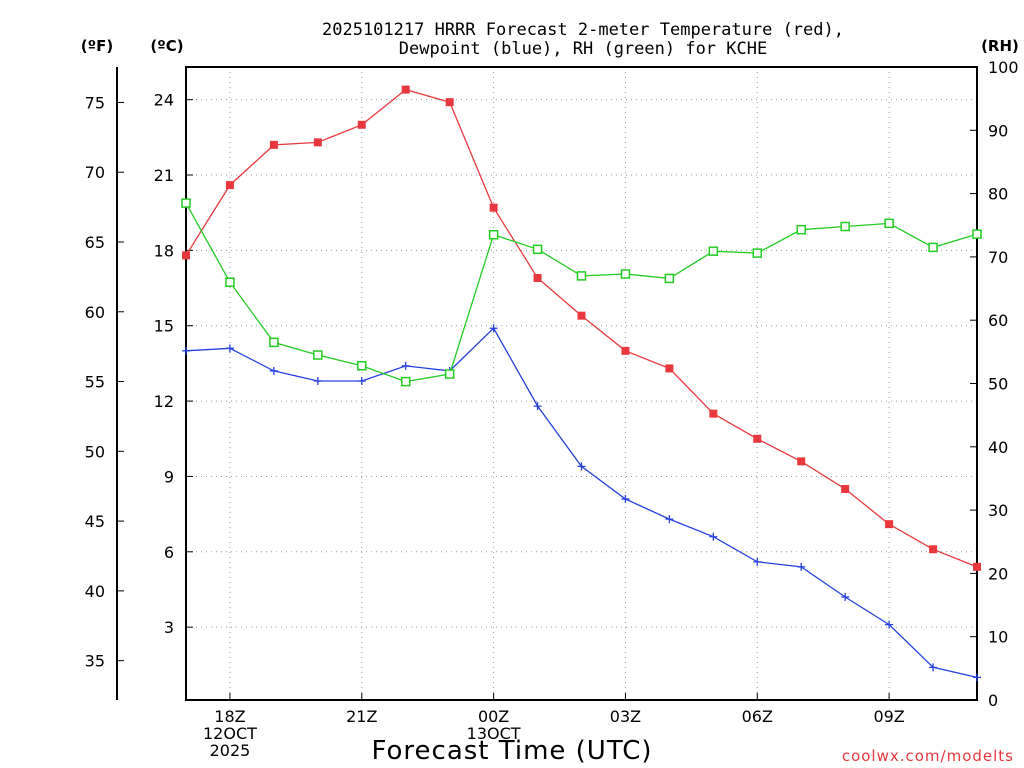 This screenshot has height=768, width=1024. I want to click on rh-tick-label: 10, so click(998, 637).